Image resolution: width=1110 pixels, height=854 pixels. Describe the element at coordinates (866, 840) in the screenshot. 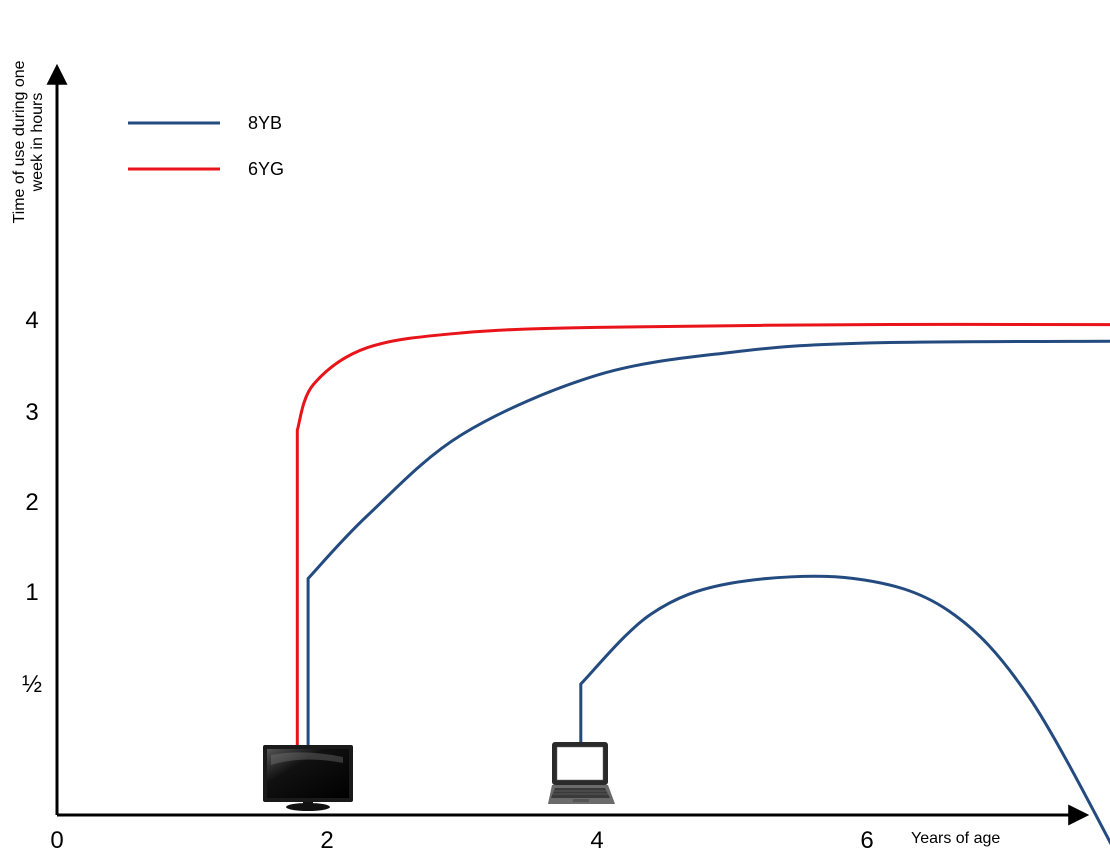

I see `x-tick-label: 6` at that location.